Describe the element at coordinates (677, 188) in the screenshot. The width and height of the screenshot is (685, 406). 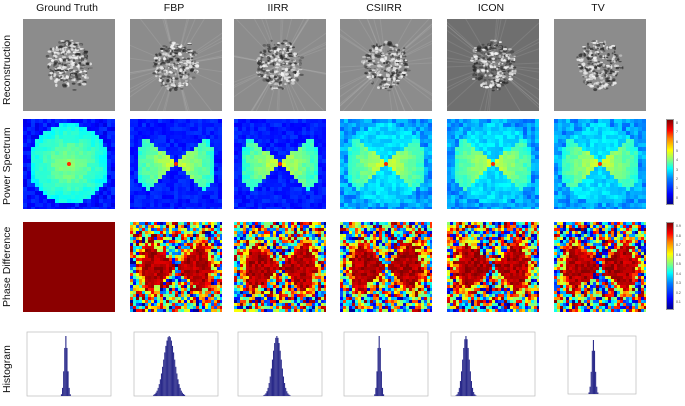
I see `power-colorbar-tick: 1` at that location.